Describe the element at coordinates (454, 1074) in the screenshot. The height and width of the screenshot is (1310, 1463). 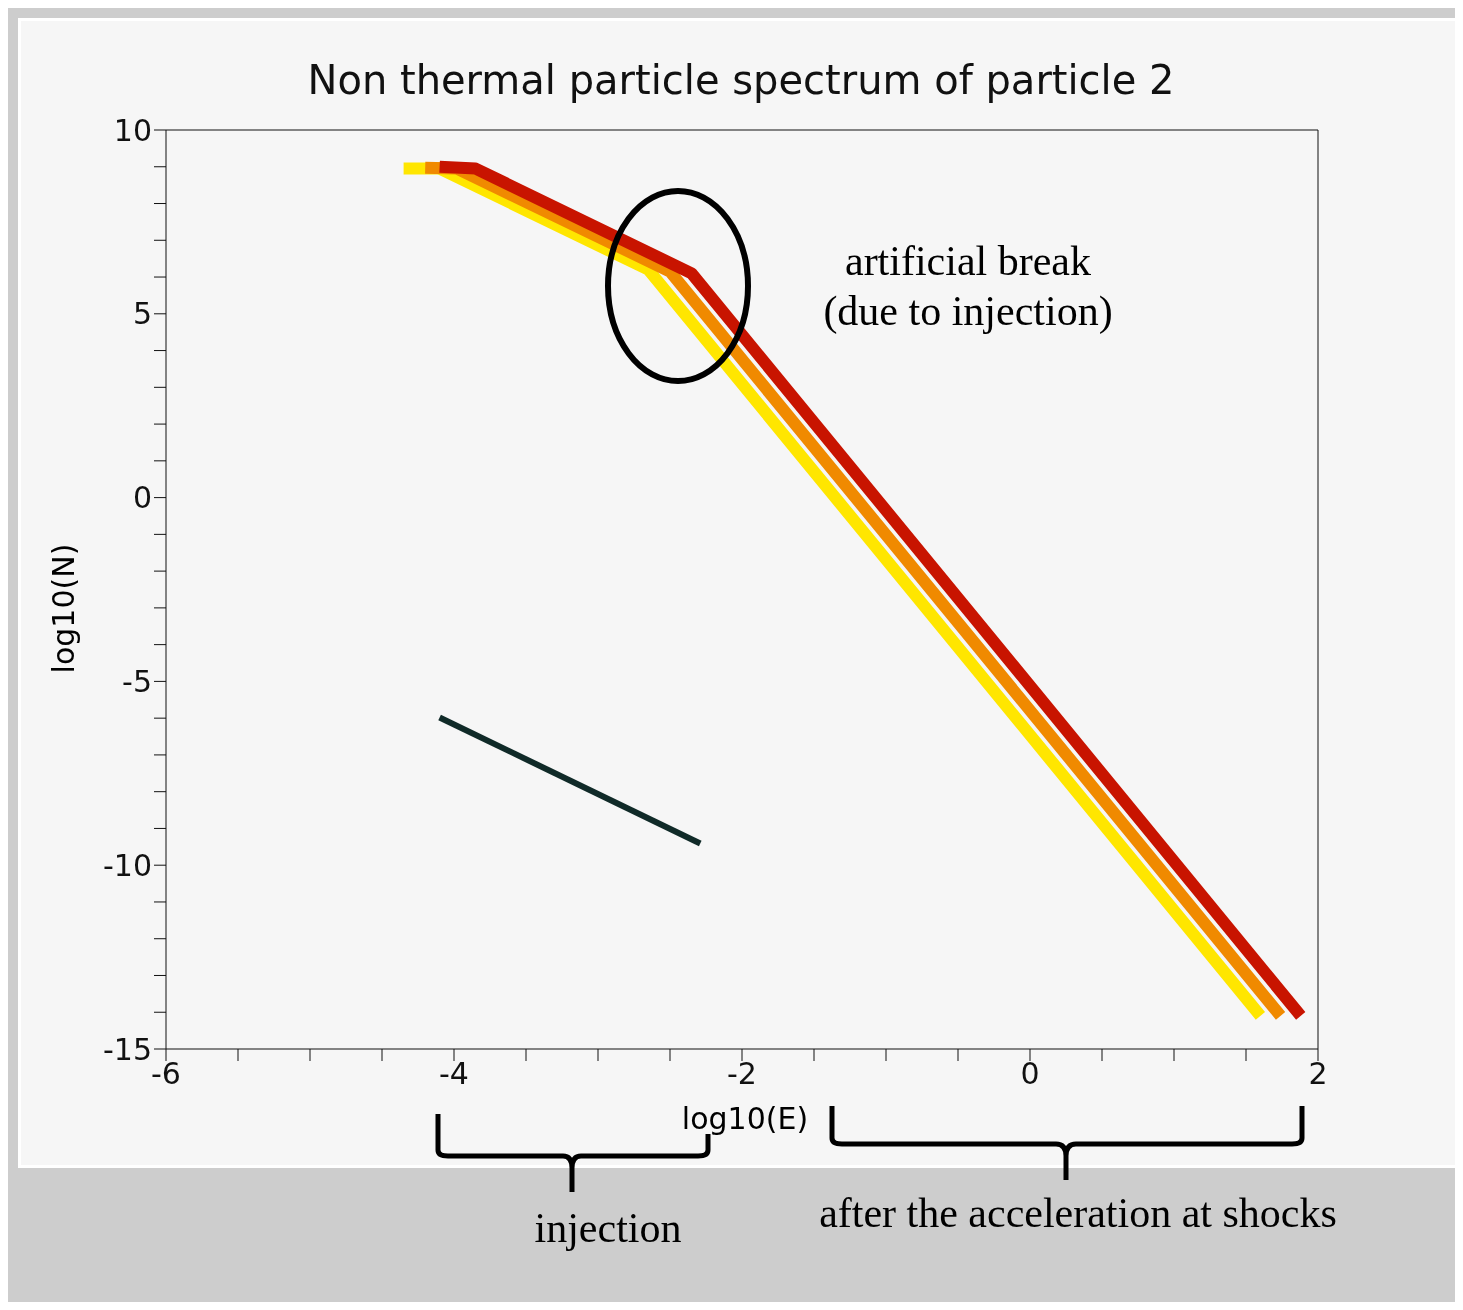
I see `x-tick-label: -4` at that location.